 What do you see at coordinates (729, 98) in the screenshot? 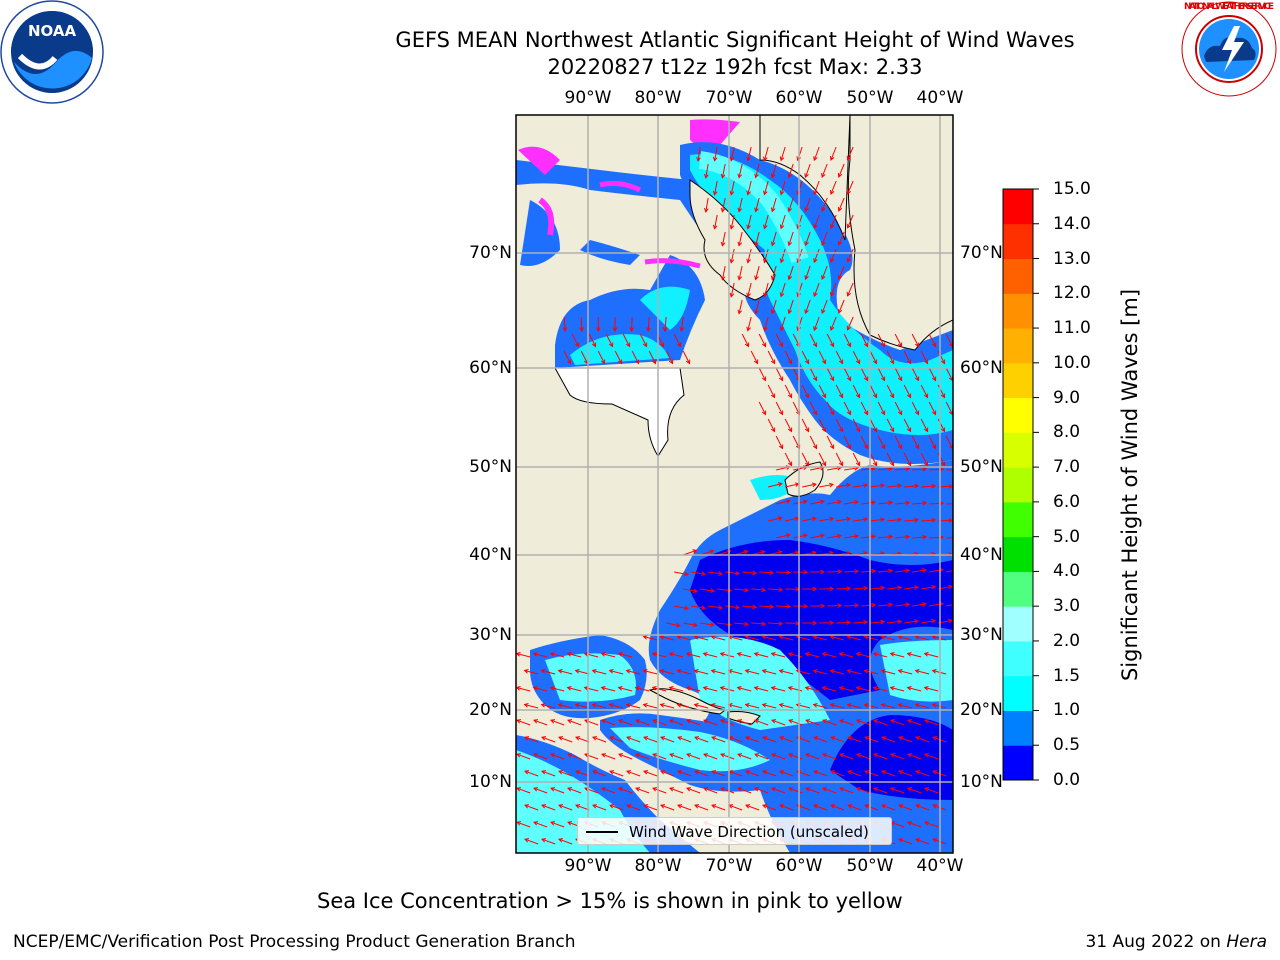
I see `lon-label-top: 70°W` at bounding box center [729, 98].